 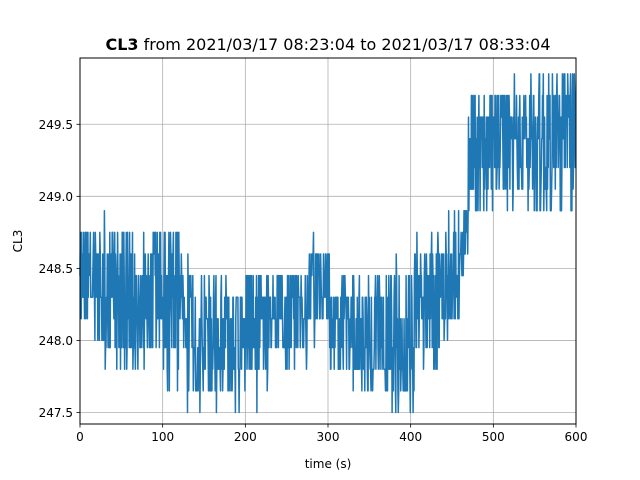 I want to click on y-axis-label: CL3, so click(x=18, y=241).